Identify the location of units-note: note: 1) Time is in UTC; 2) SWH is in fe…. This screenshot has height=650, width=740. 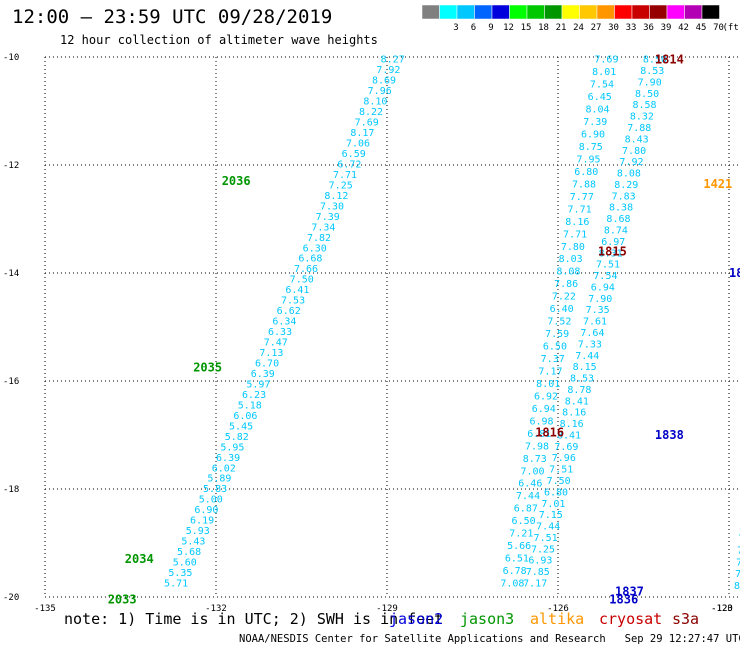
(254, 619).